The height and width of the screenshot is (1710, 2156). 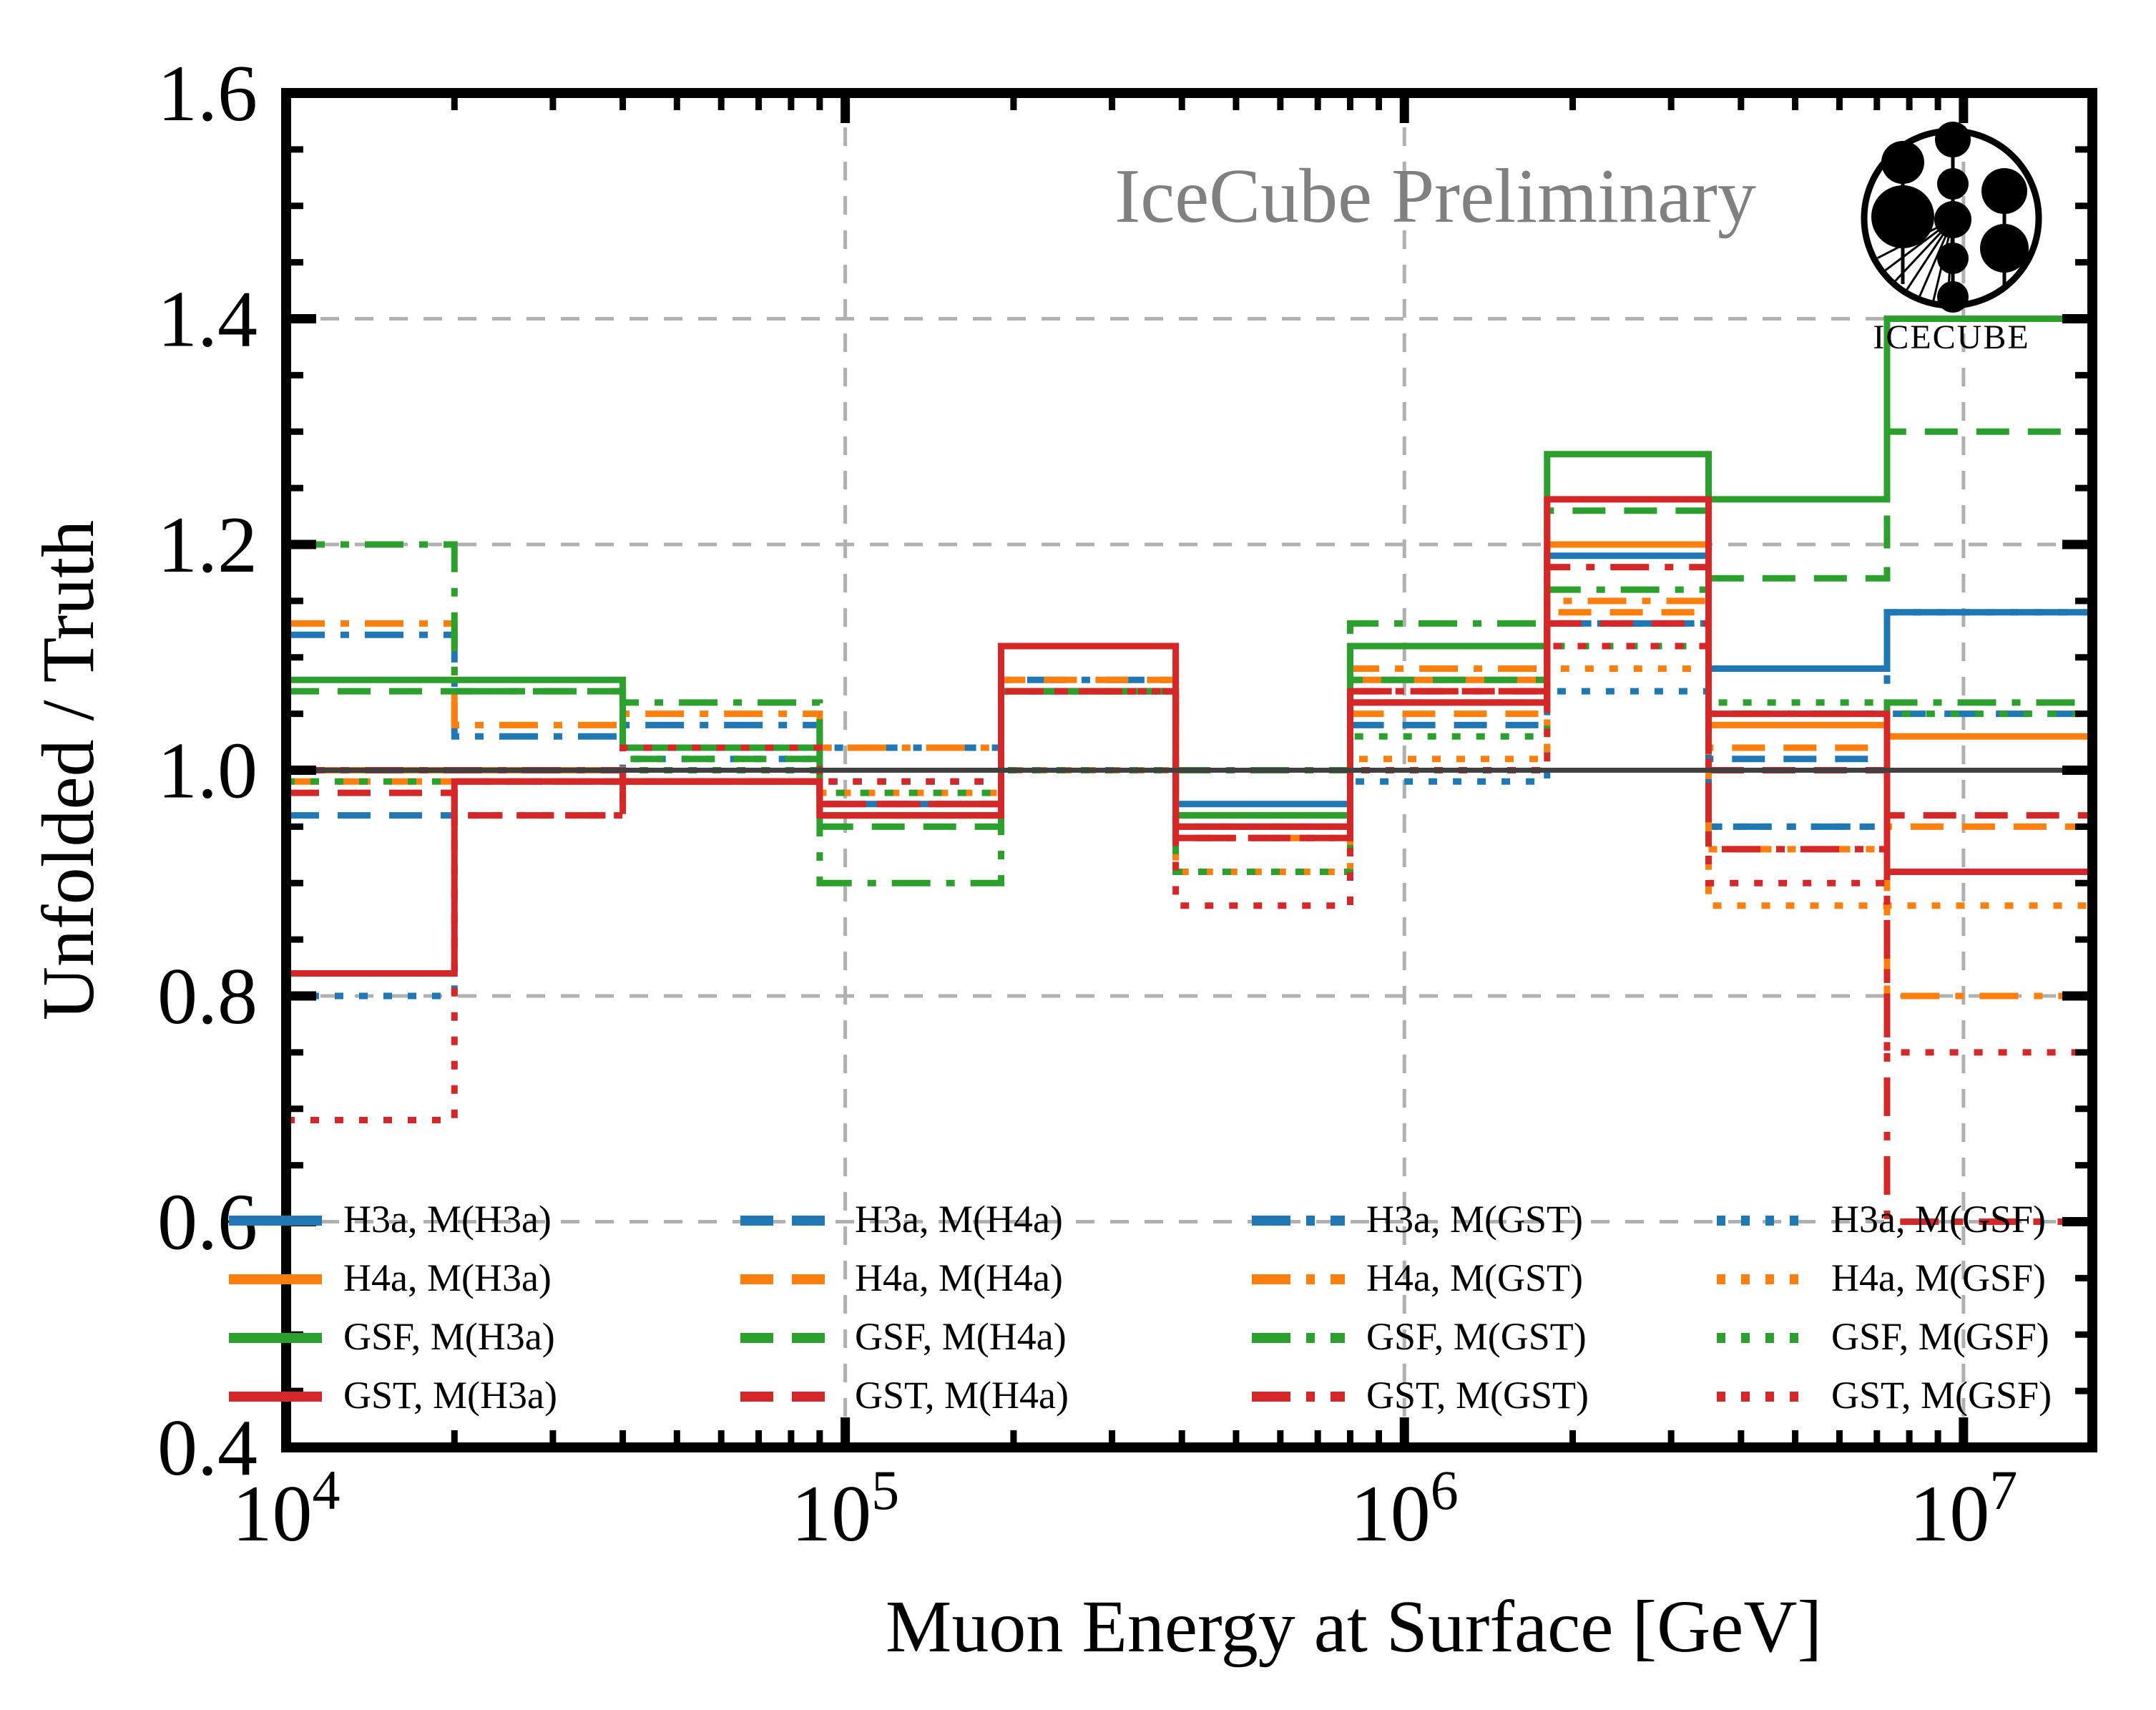 I want to click on legend-label: H3a, M(GST), so click(x=1474, y=1220).